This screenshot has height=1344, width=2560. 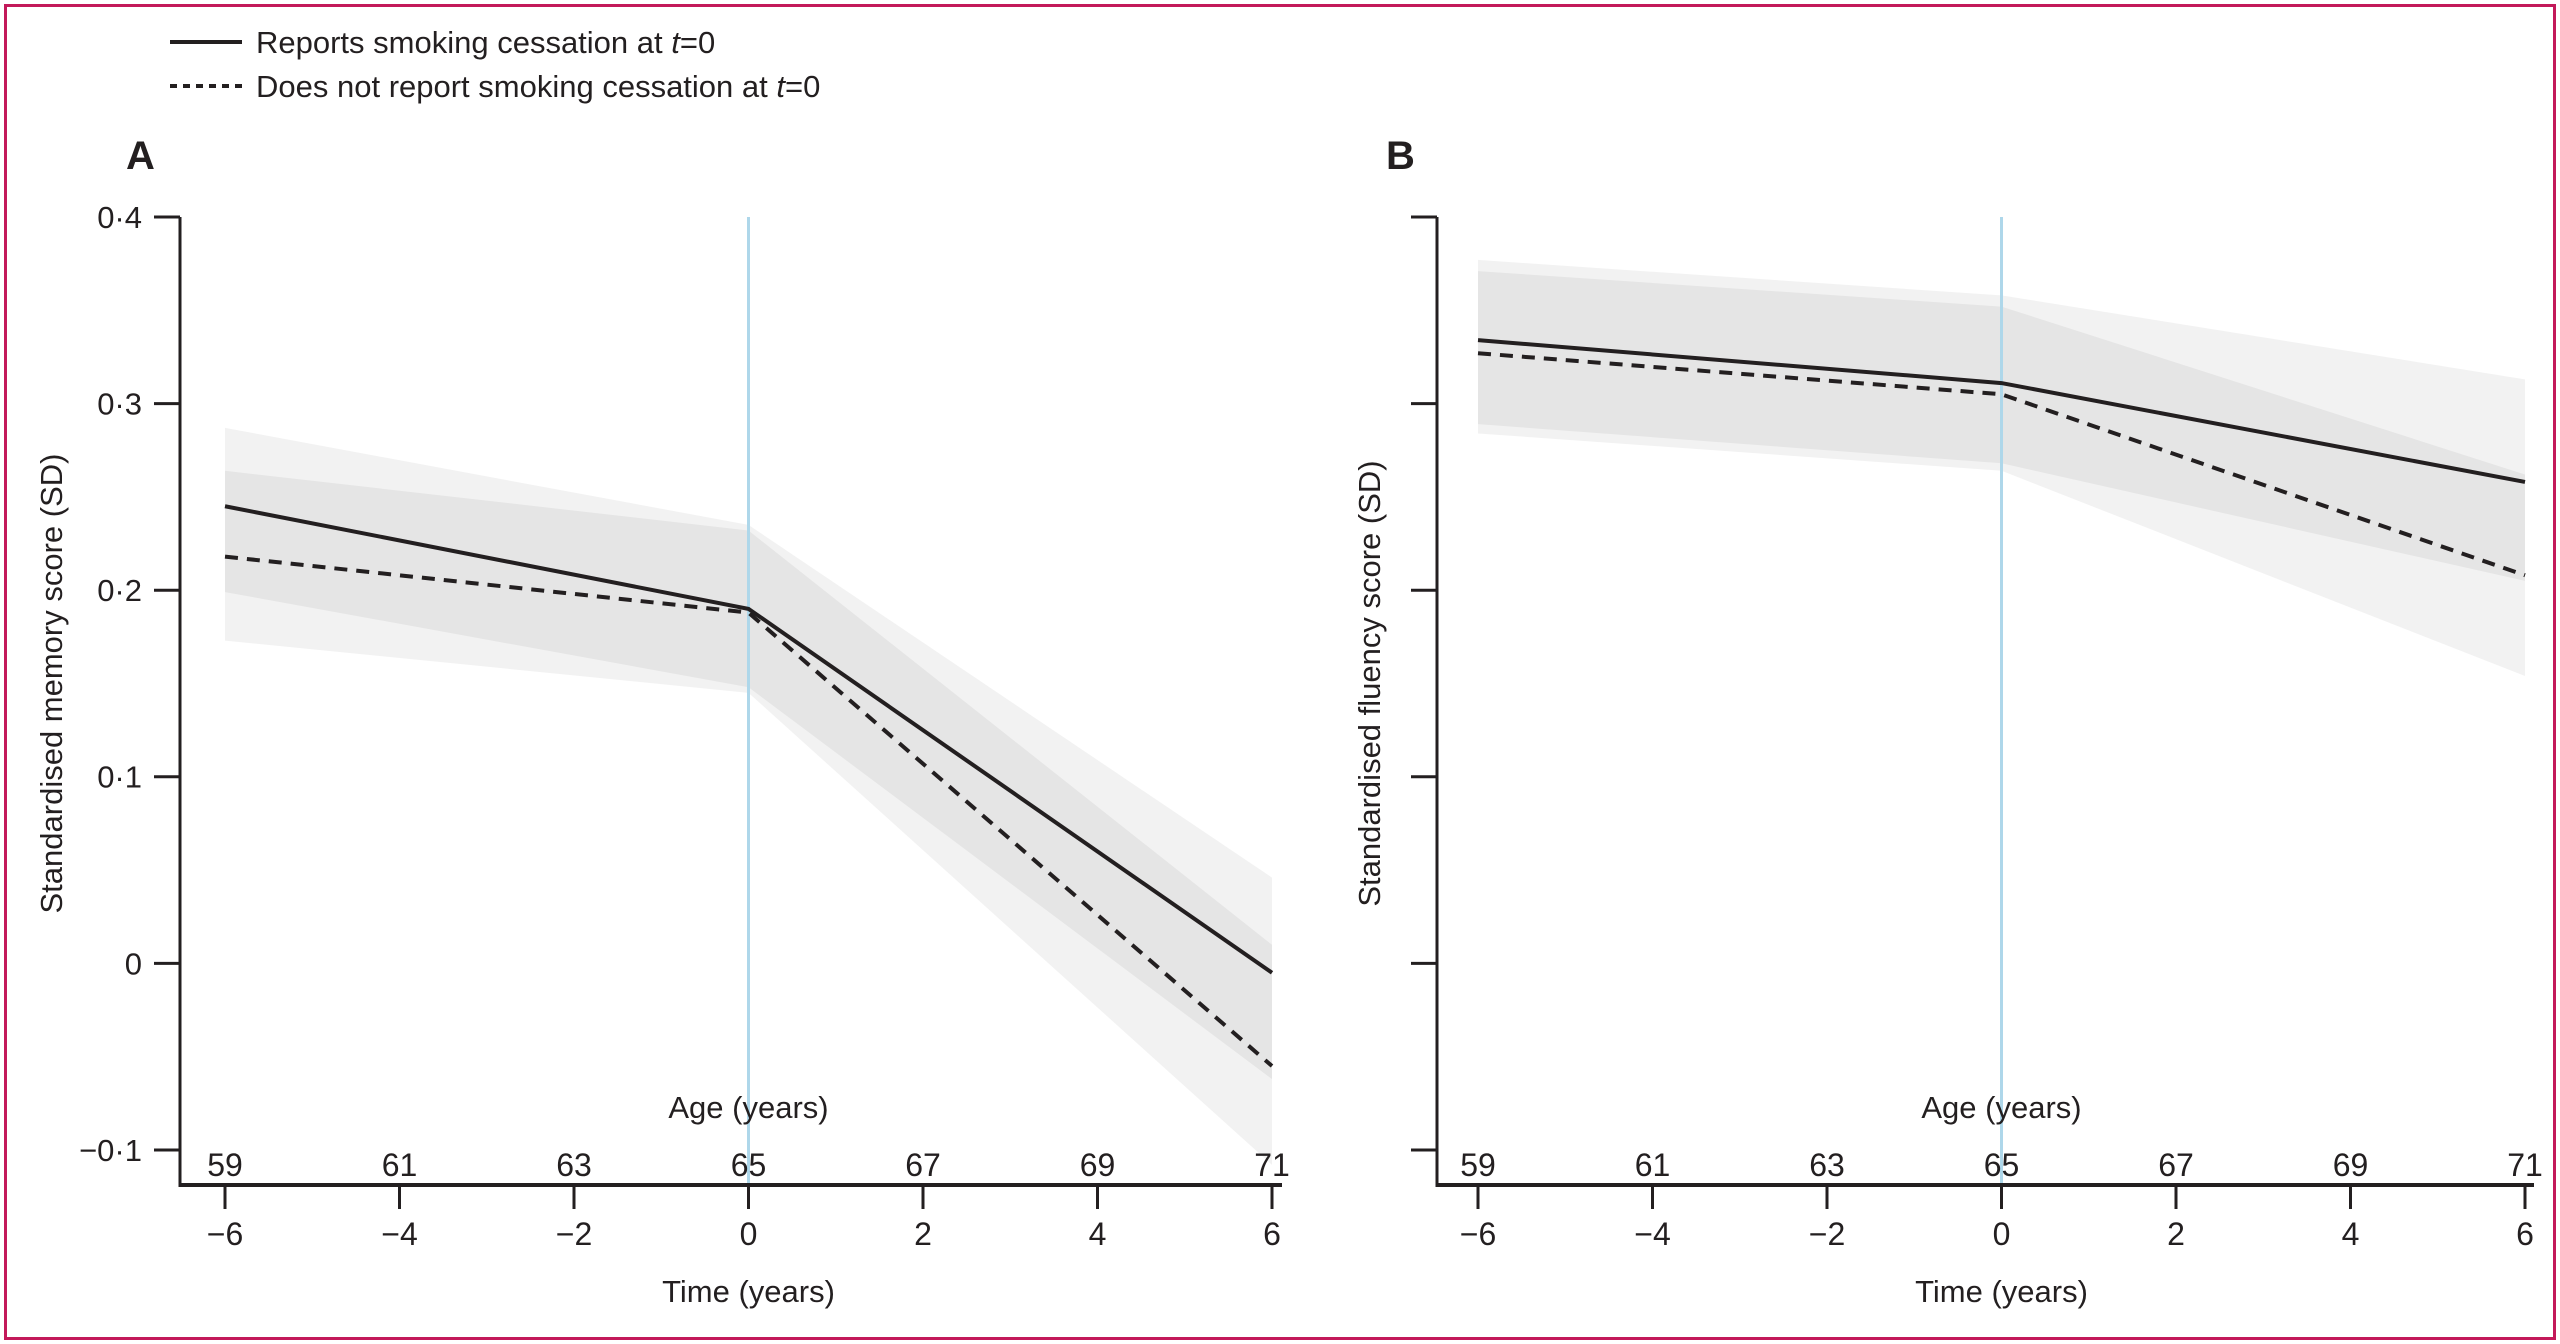 What do you see at coordinates (1369, 683) in the screenshot?
I see `y-axis-title: Standardised fluency score (SD)` at bounding box center [1369, 683].